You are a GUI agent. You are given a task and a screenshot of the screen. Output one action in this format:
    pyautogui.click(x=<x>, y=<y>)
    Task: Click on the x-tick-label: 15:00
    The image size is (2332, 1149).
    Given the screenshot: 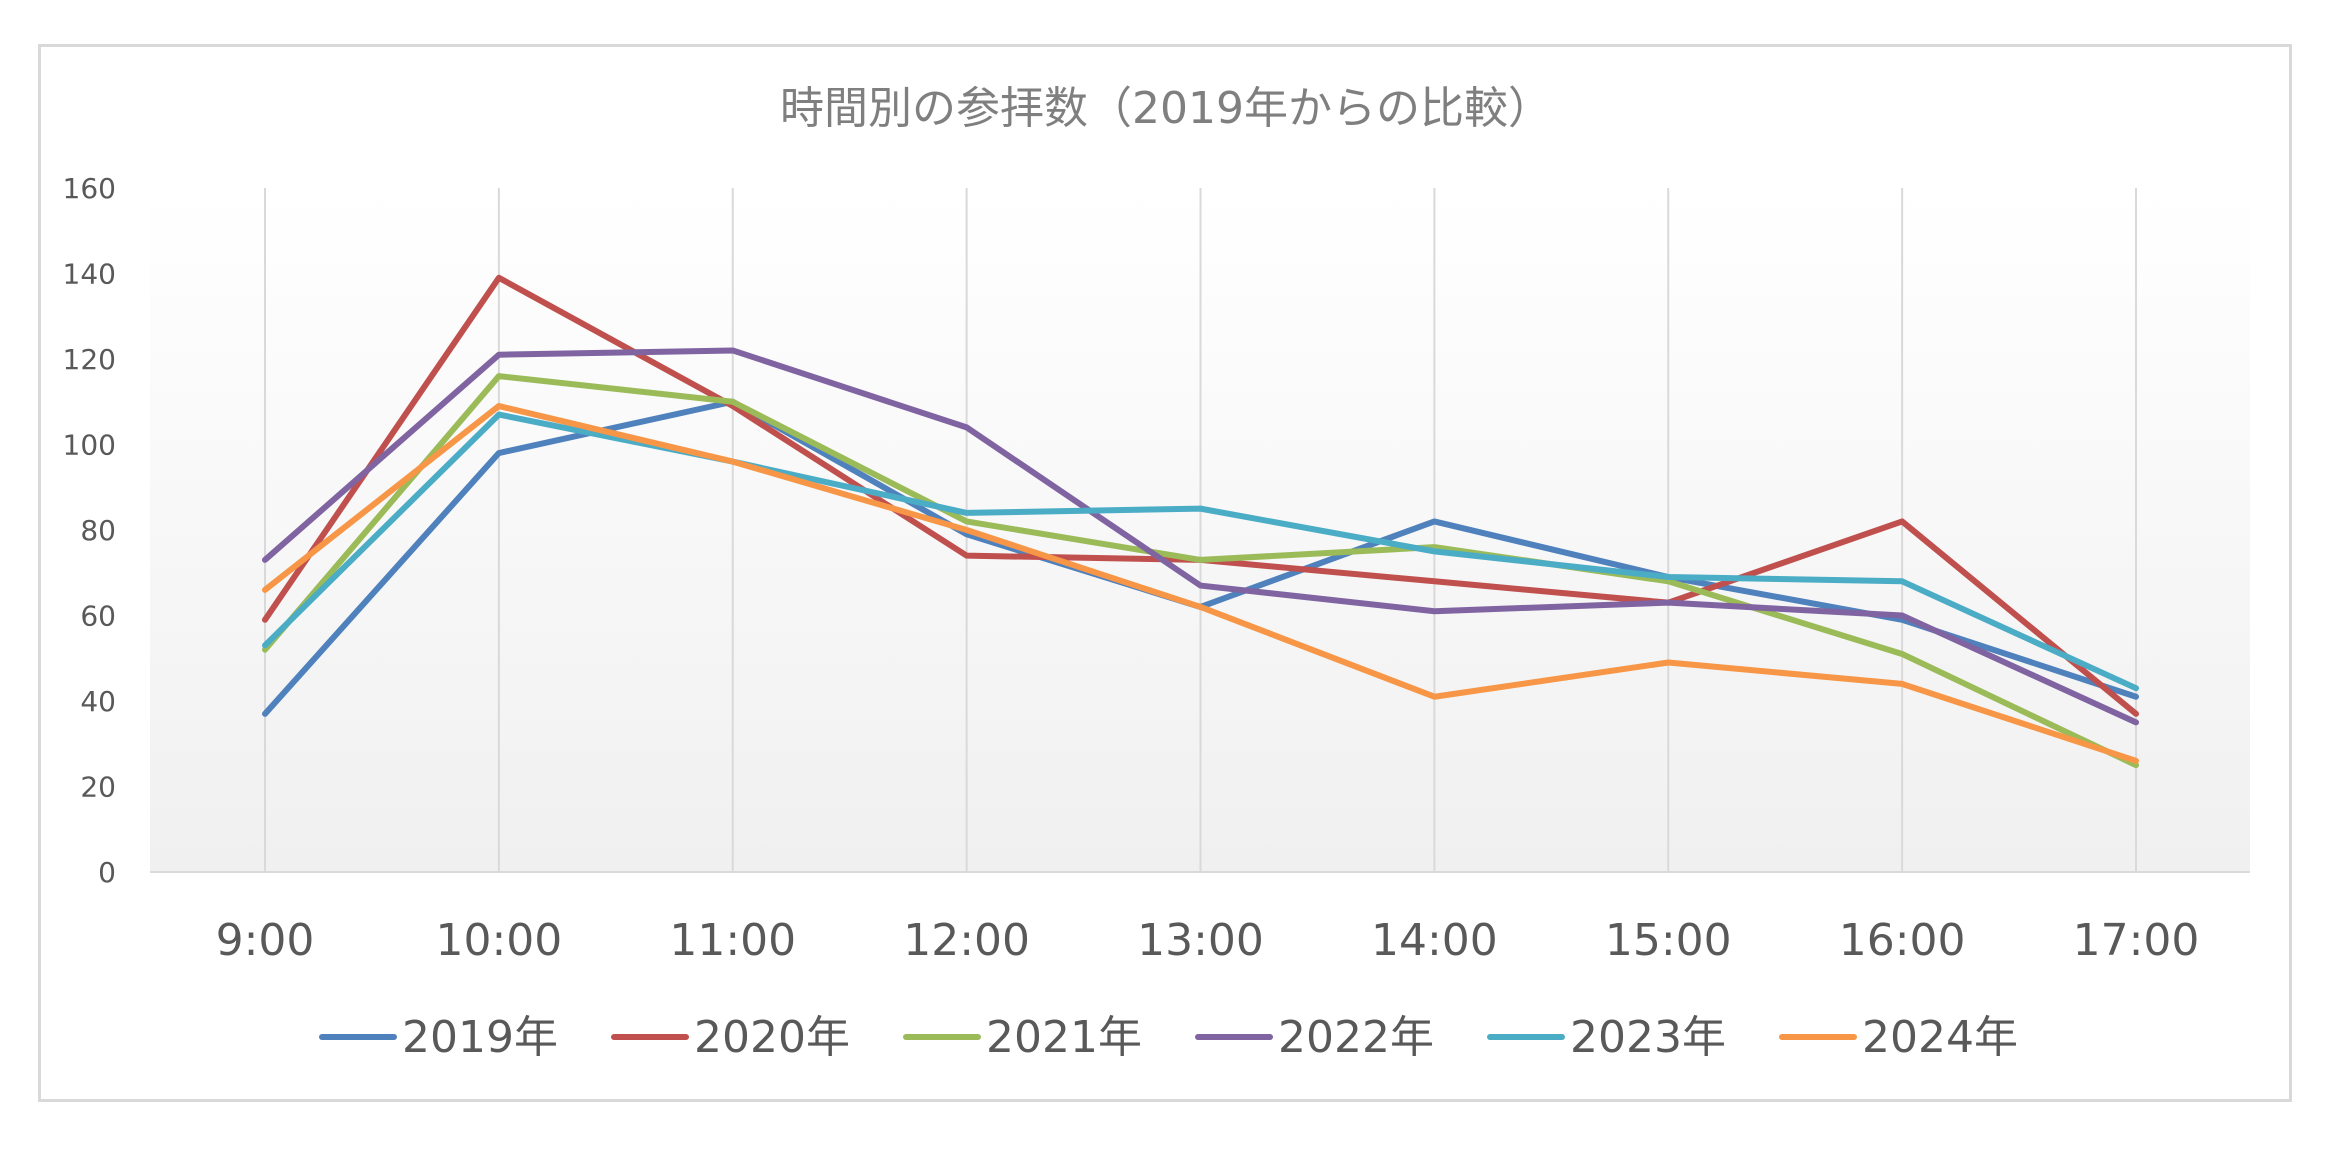 What is the action you would take?
    pyautogui.click(x=1668, y=940)
    